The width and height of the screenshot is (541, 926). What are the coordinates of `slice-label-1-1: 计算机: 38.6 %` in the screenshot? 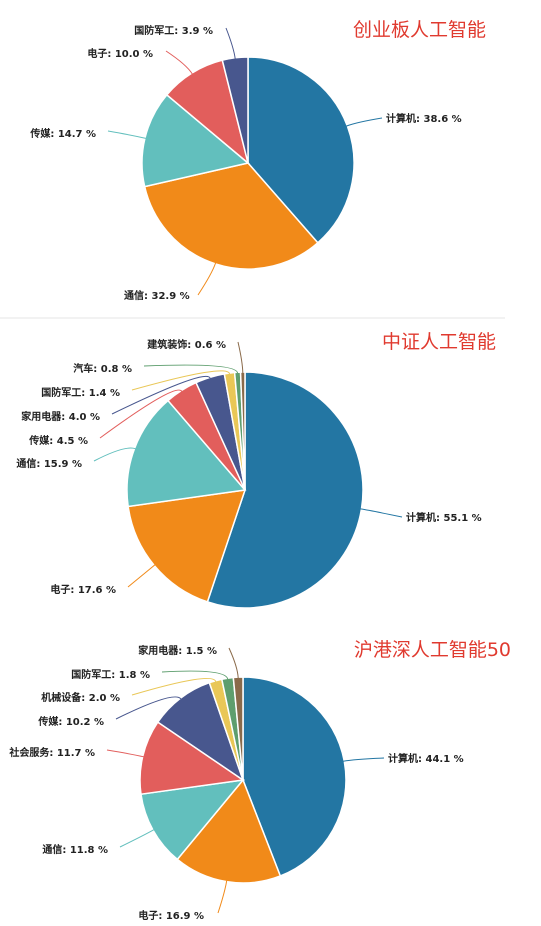 It's located at (424, 118).